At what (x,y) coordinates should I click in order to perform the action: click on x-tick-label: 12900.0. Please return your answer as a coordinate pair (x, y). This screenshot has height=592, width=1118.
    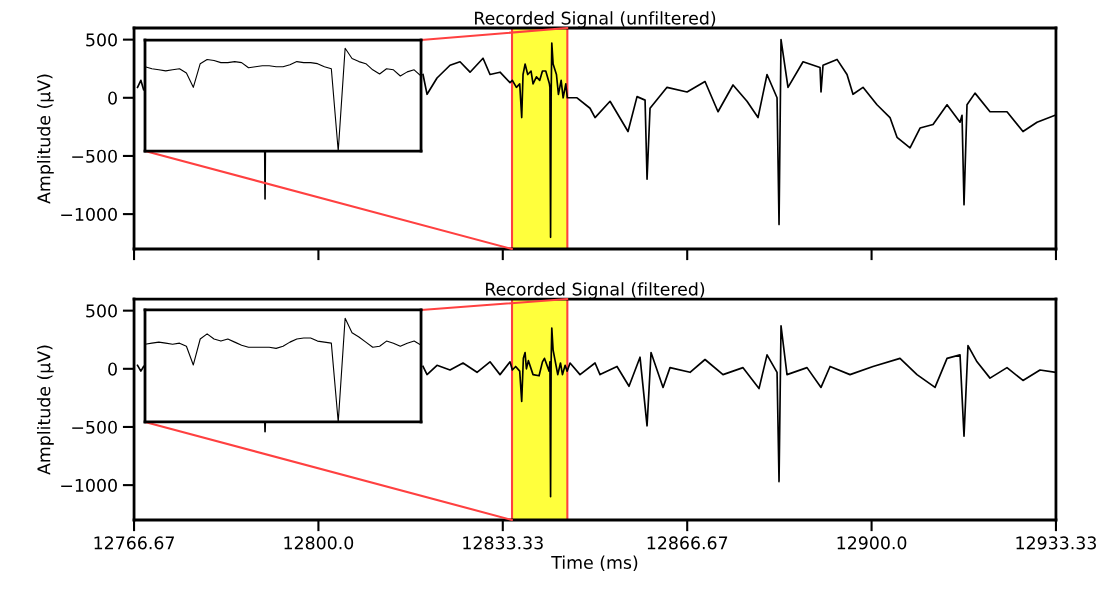
    Looking at the image, I should click on (872, 543).